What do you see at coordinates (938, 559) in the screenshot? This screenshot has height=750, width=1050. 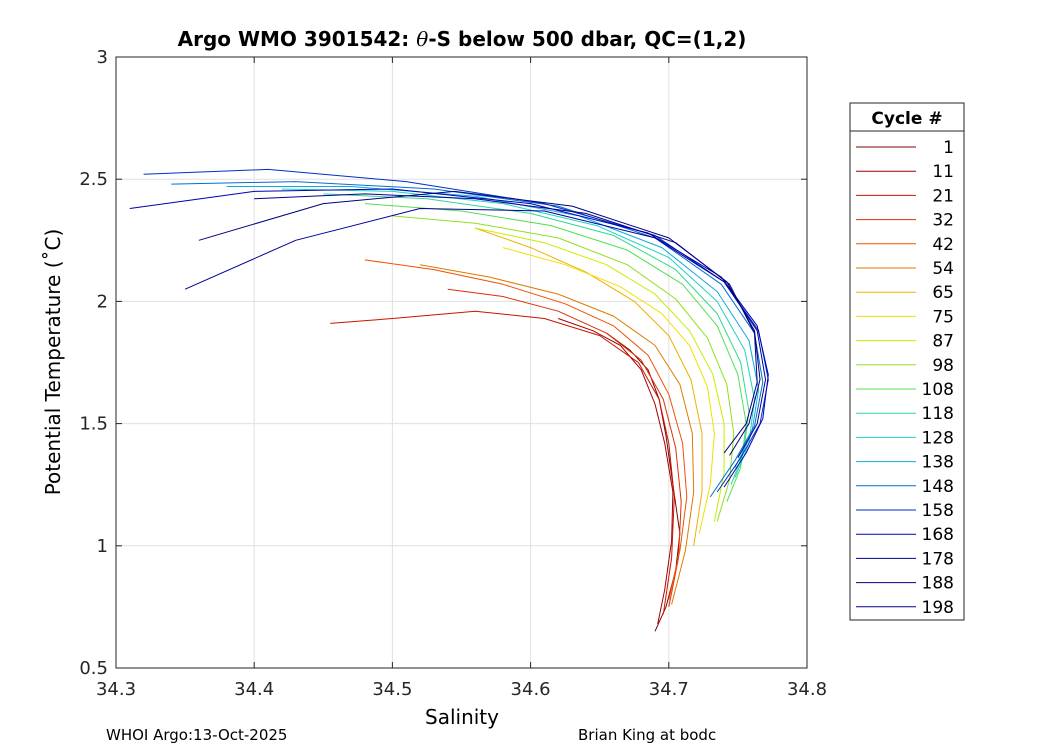 I see `legend-label-178: 178` at bounding box center [938, 559].